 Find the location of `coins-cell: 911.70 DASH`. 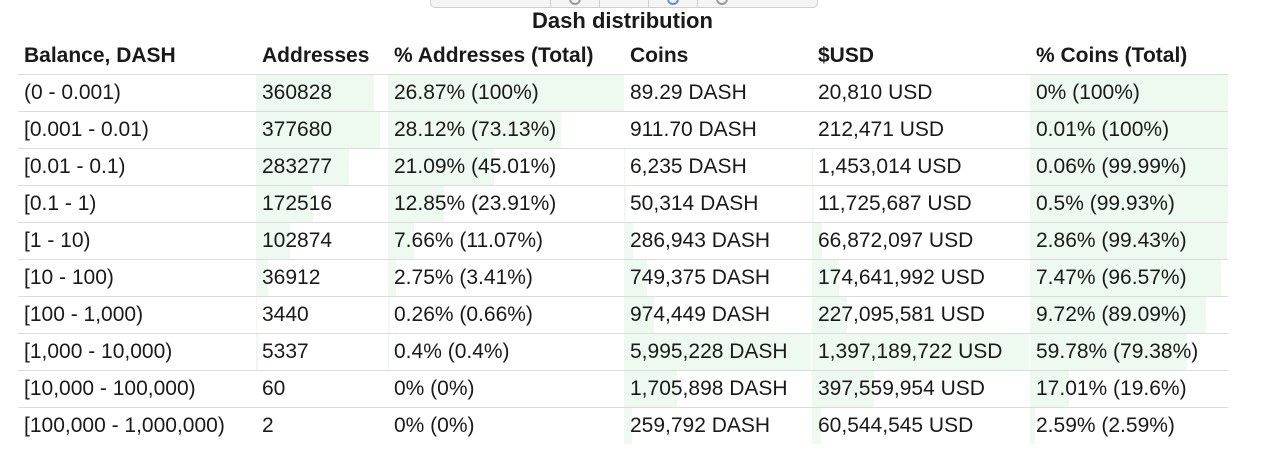

coins-cell: 911.70 DASH is located at coordinates (718, 130).